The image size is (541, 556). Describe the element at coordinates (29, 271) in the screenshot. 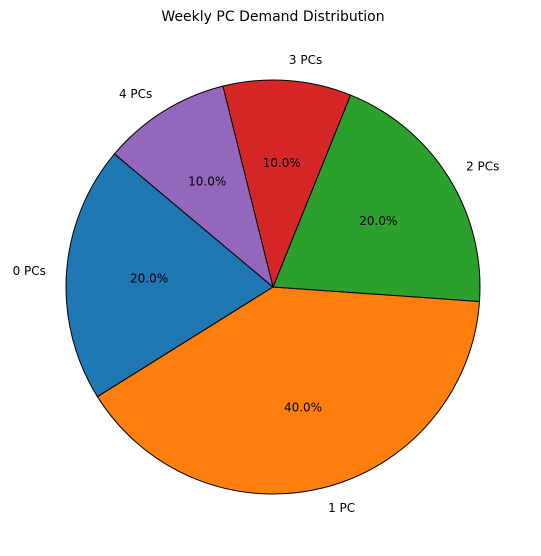

I see `slice-label-0-pcs: 0 PCs` at that location.